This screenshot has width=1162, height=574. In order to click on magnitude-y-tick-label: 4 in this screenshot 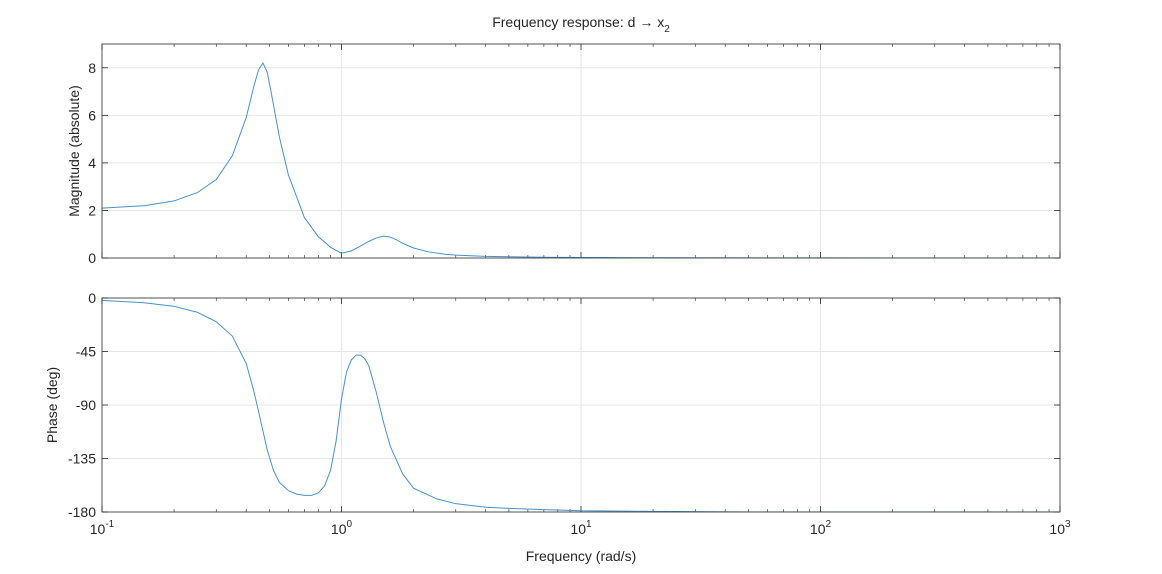, I will do `click(92, 163)`.